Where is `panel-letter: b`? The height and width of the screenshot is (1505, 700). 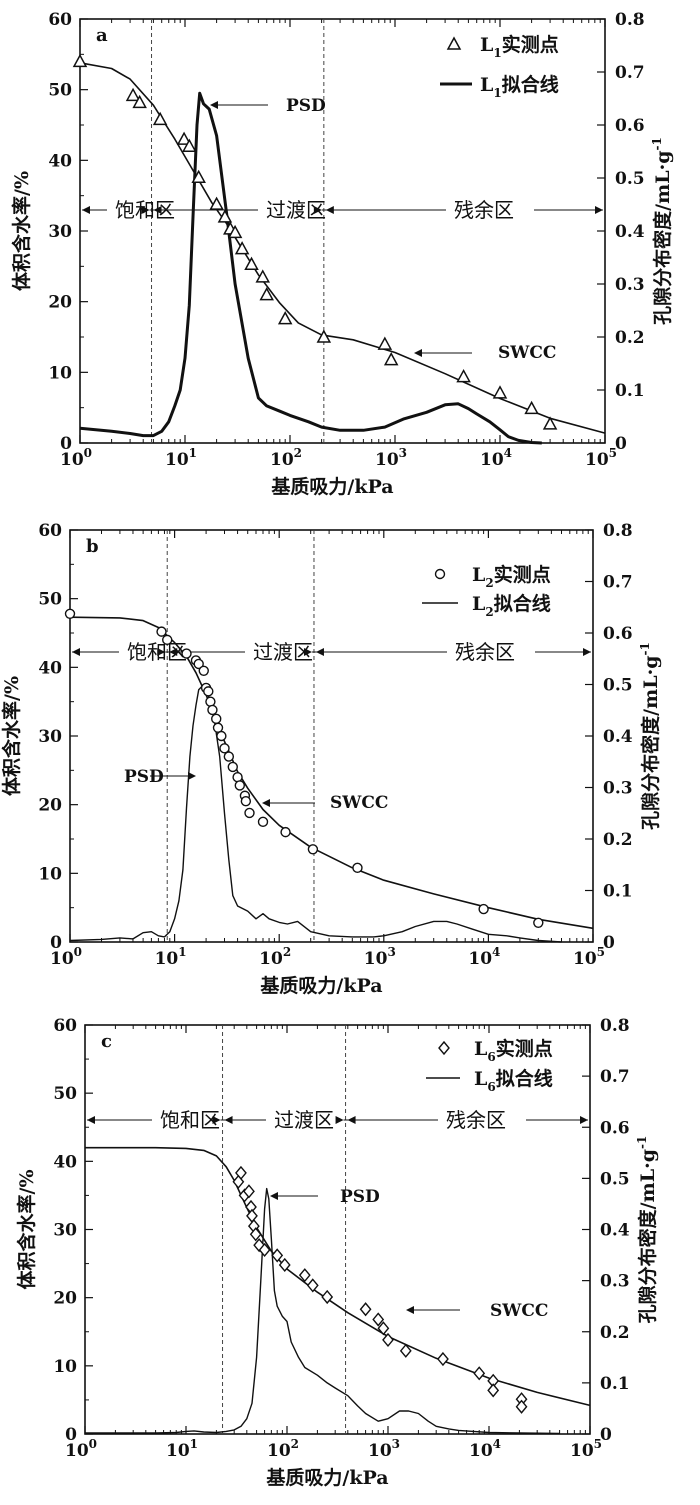 panel-letter: b is located at coordinates (92, 546).